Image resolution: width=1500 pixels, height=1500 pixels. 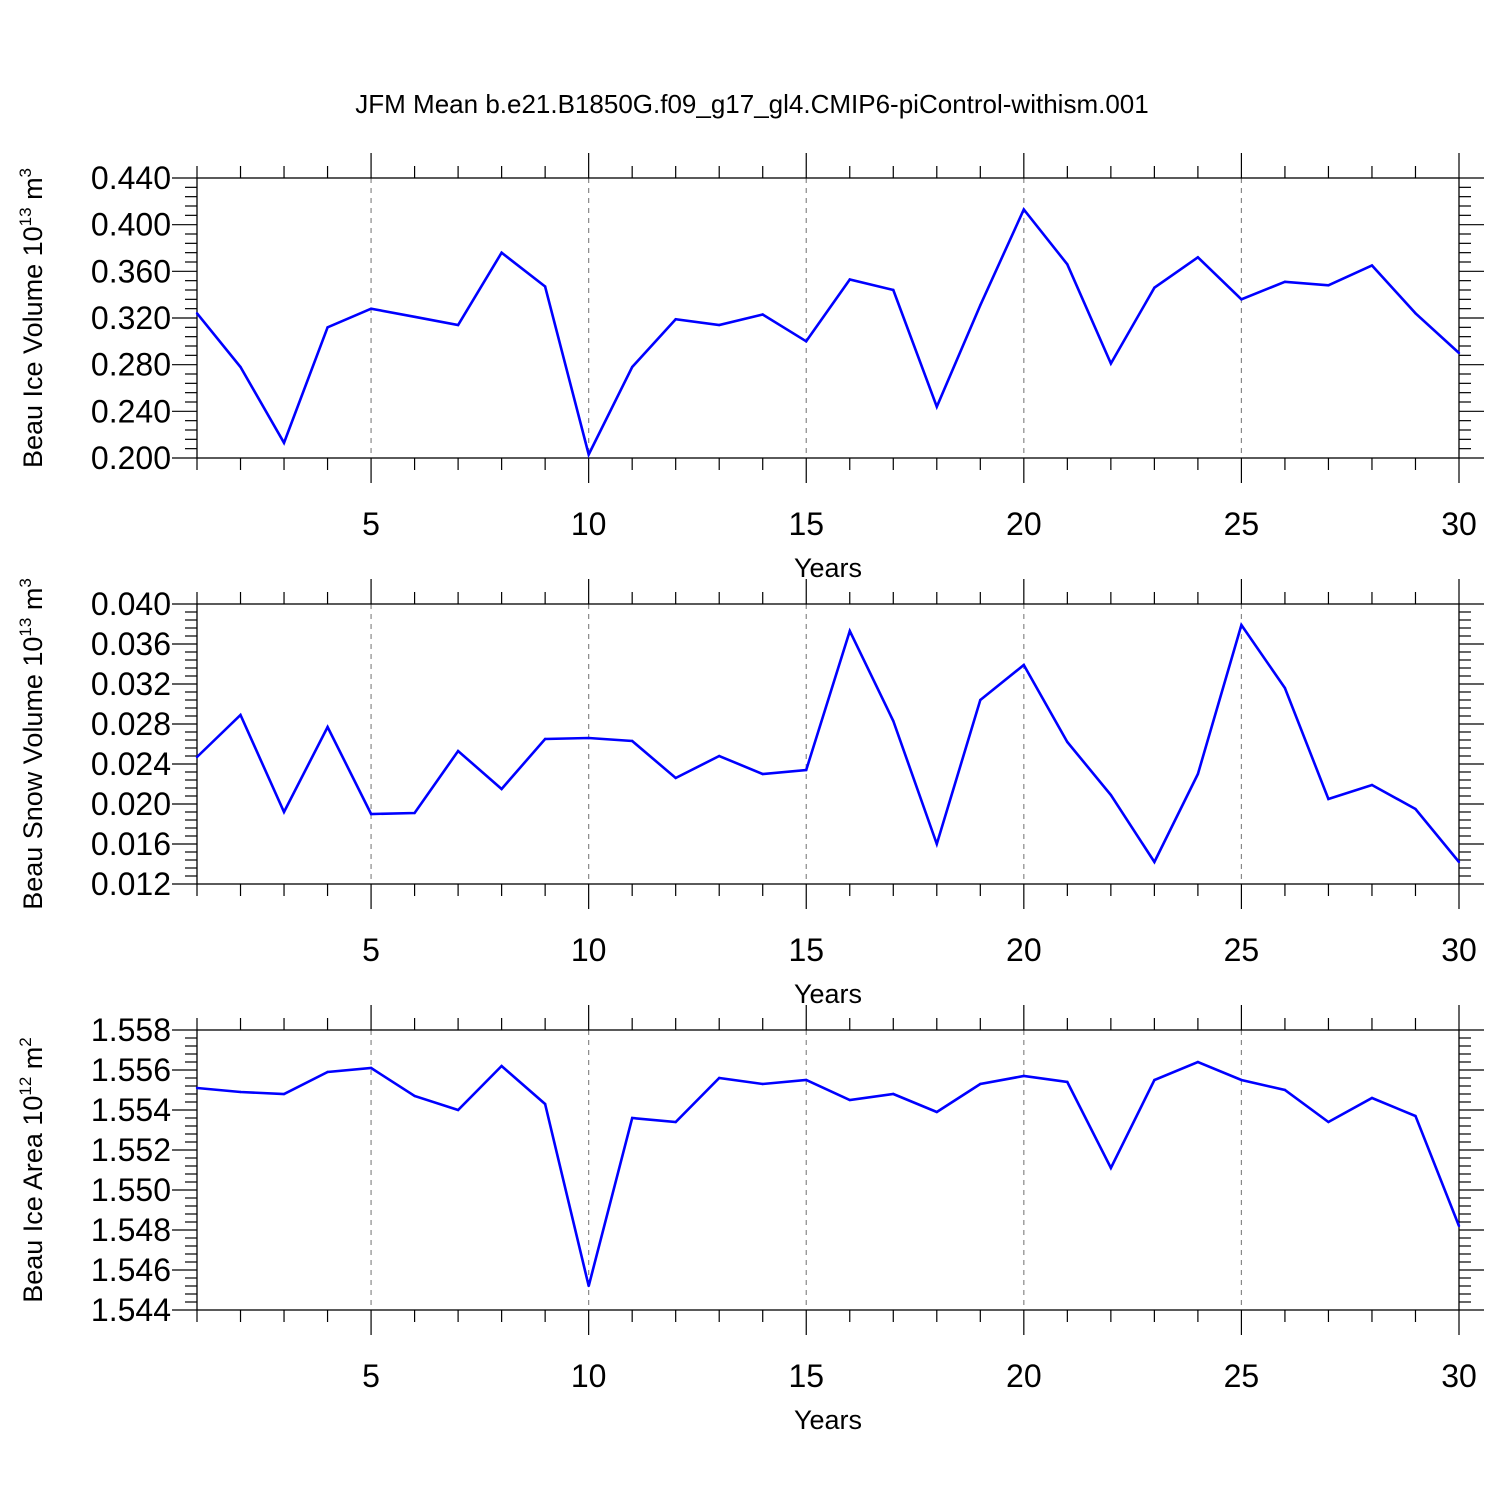 What do you see at coordinates (131, 884) in the screenshot?
I see `y-tick-label: 0.012` at bounding box center [131, 884].